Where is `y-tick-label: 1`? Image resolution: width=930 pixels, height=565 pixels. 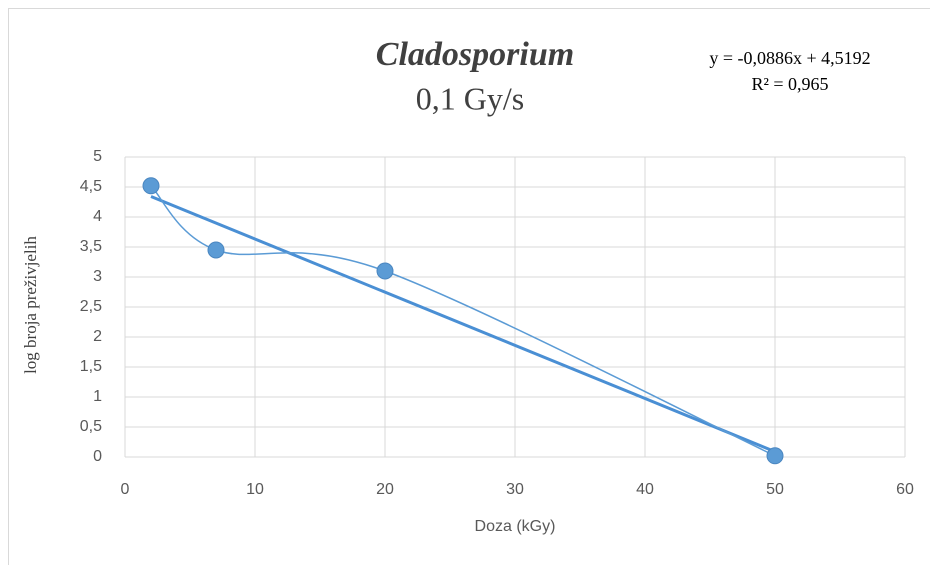
y-tick-label: 1 is located at coordinates (97, 396).